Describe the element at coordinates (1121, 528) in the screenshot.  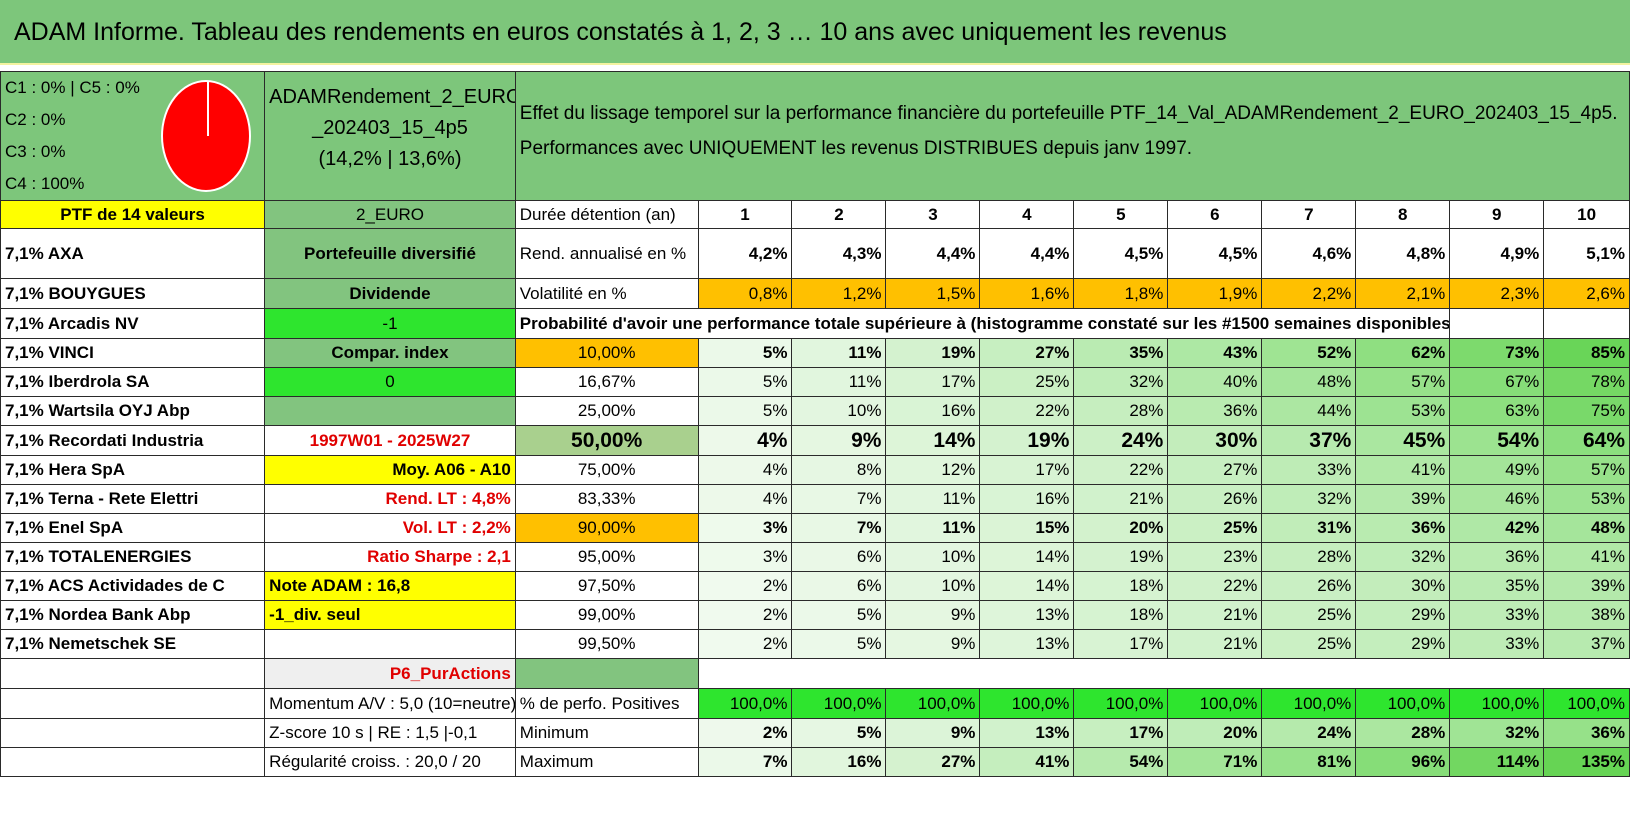
I see `probability-value: 20%` at that location.